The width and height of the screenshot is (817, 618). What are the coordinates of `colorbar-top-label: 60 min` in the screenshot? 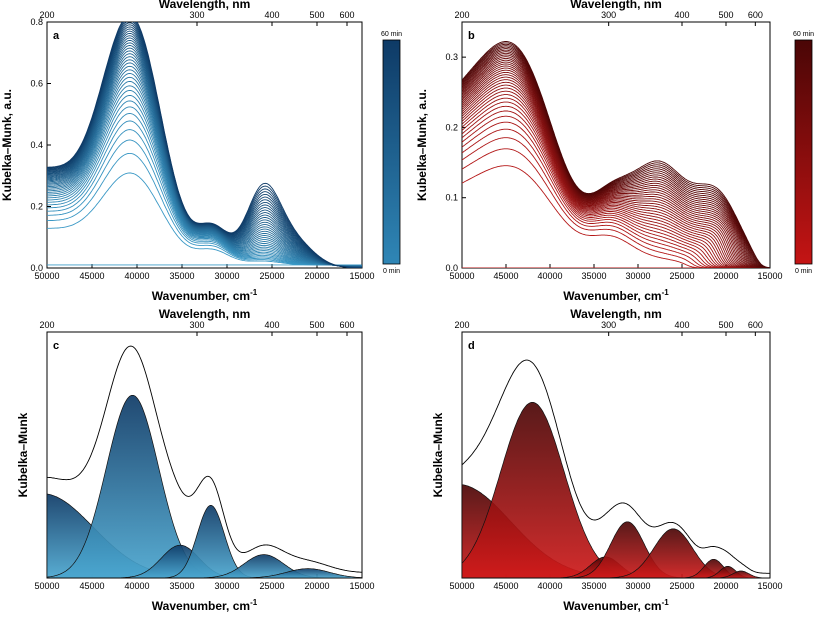 It's located at (803, 34).